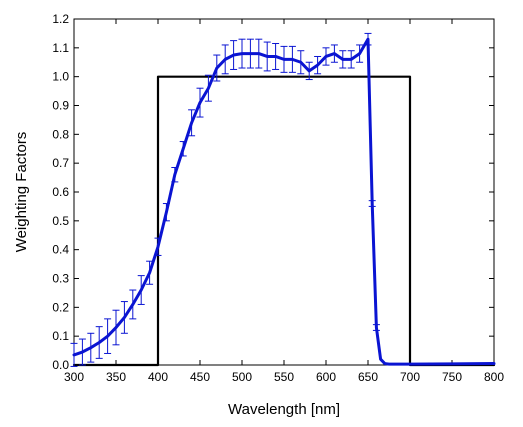 Image resolution: width=523 pixels, height=427 pixels. Describe the element at coordinates (60, 365) in the screenshot. I see `y-tick-label: 0.0` at that location.